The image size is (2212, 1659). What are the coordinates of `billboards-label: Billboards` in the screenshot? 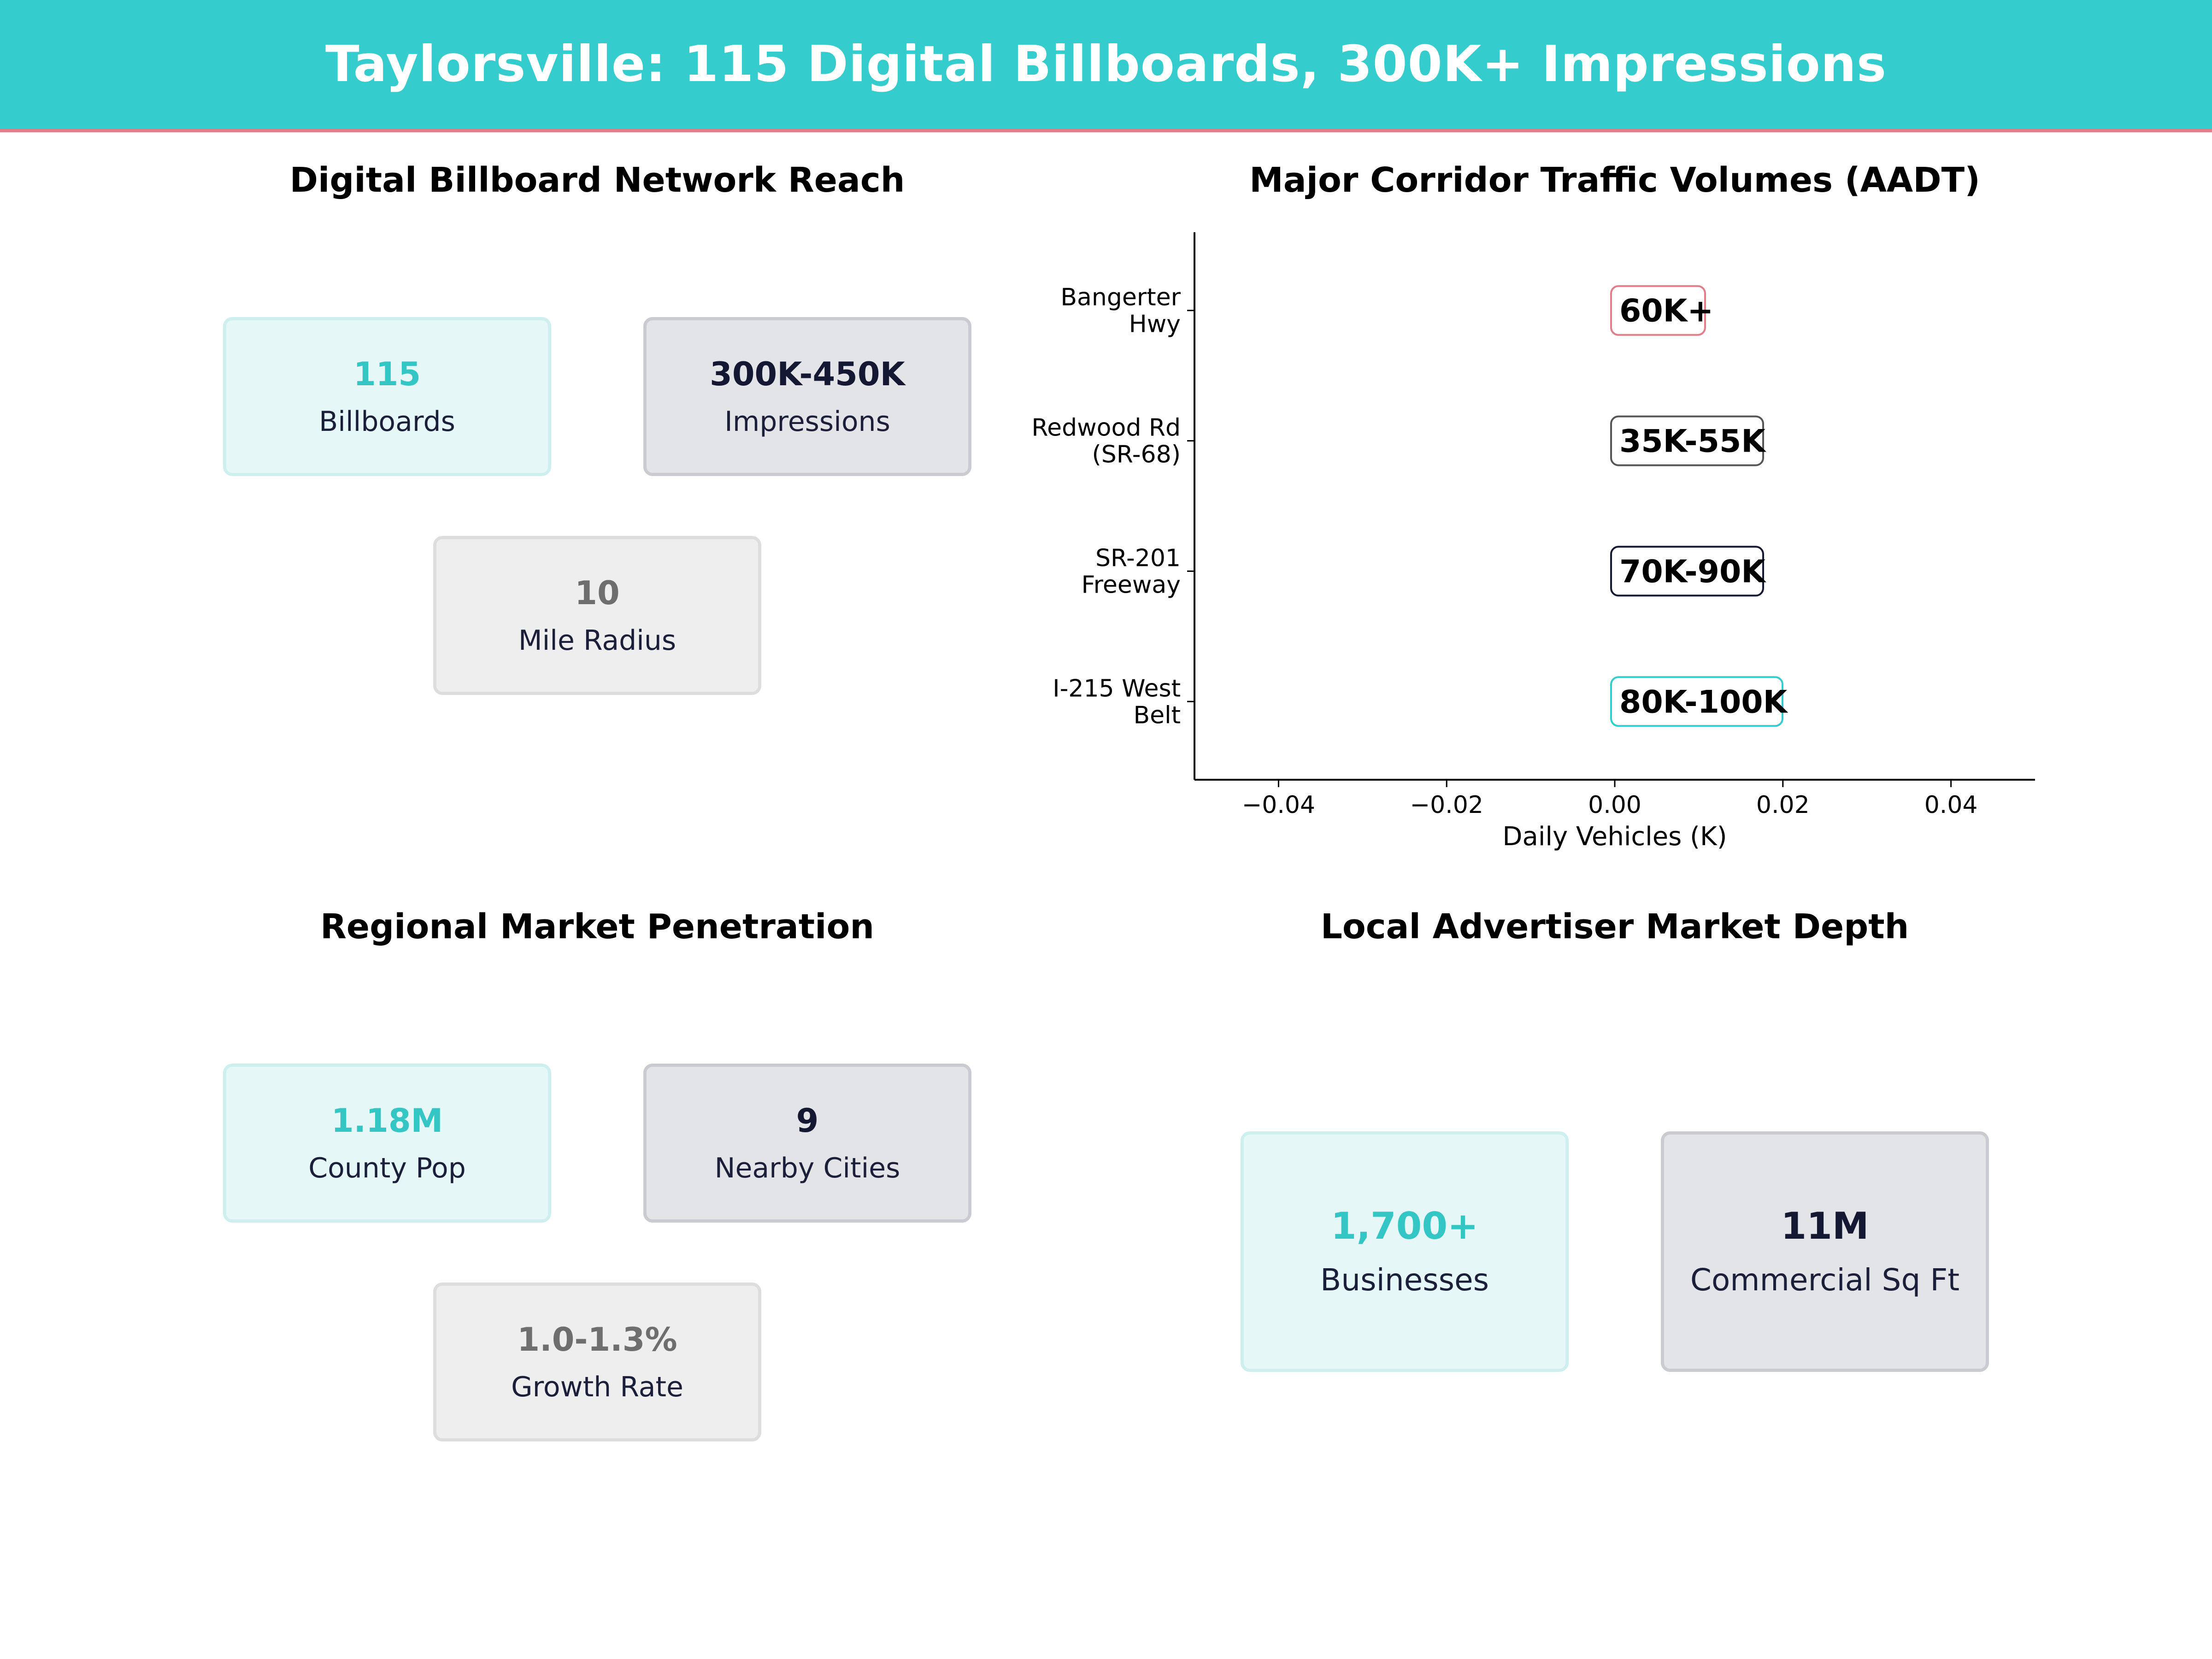 It's located at (387, 421).